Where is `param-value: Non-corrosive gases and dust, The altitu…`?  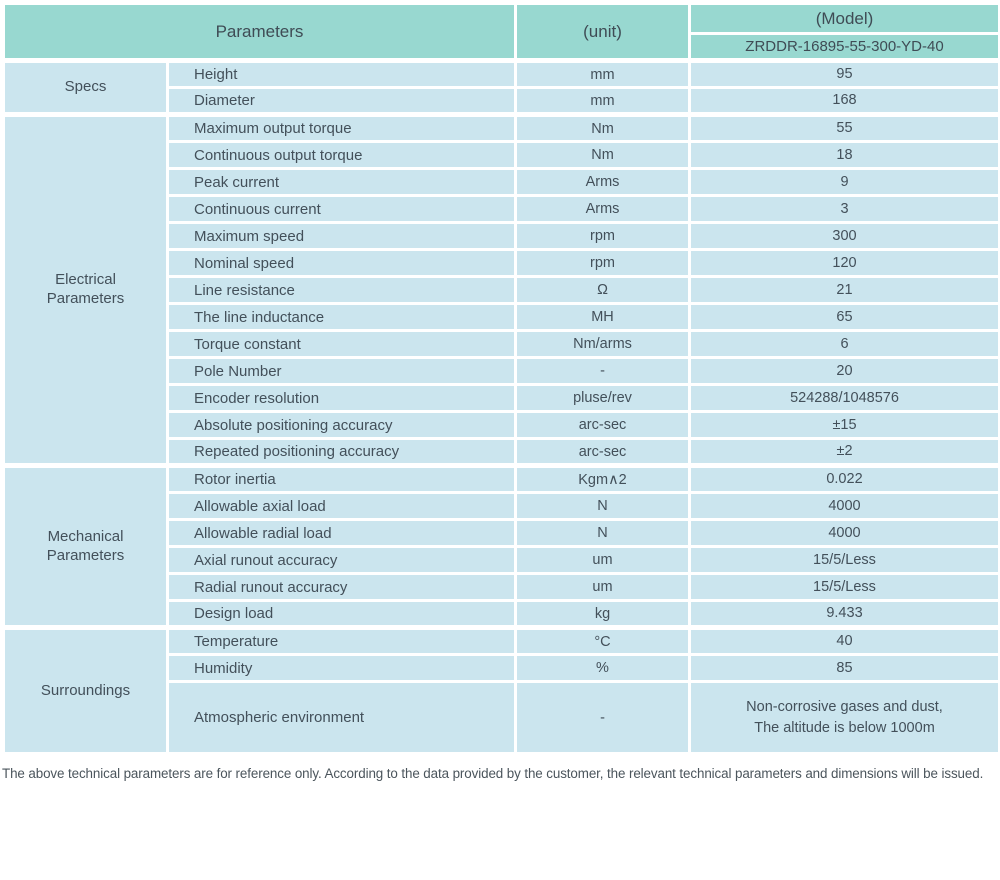
param-value: Non-corrosive gases and dust, The altitu… is located at coordinates (844, 718).